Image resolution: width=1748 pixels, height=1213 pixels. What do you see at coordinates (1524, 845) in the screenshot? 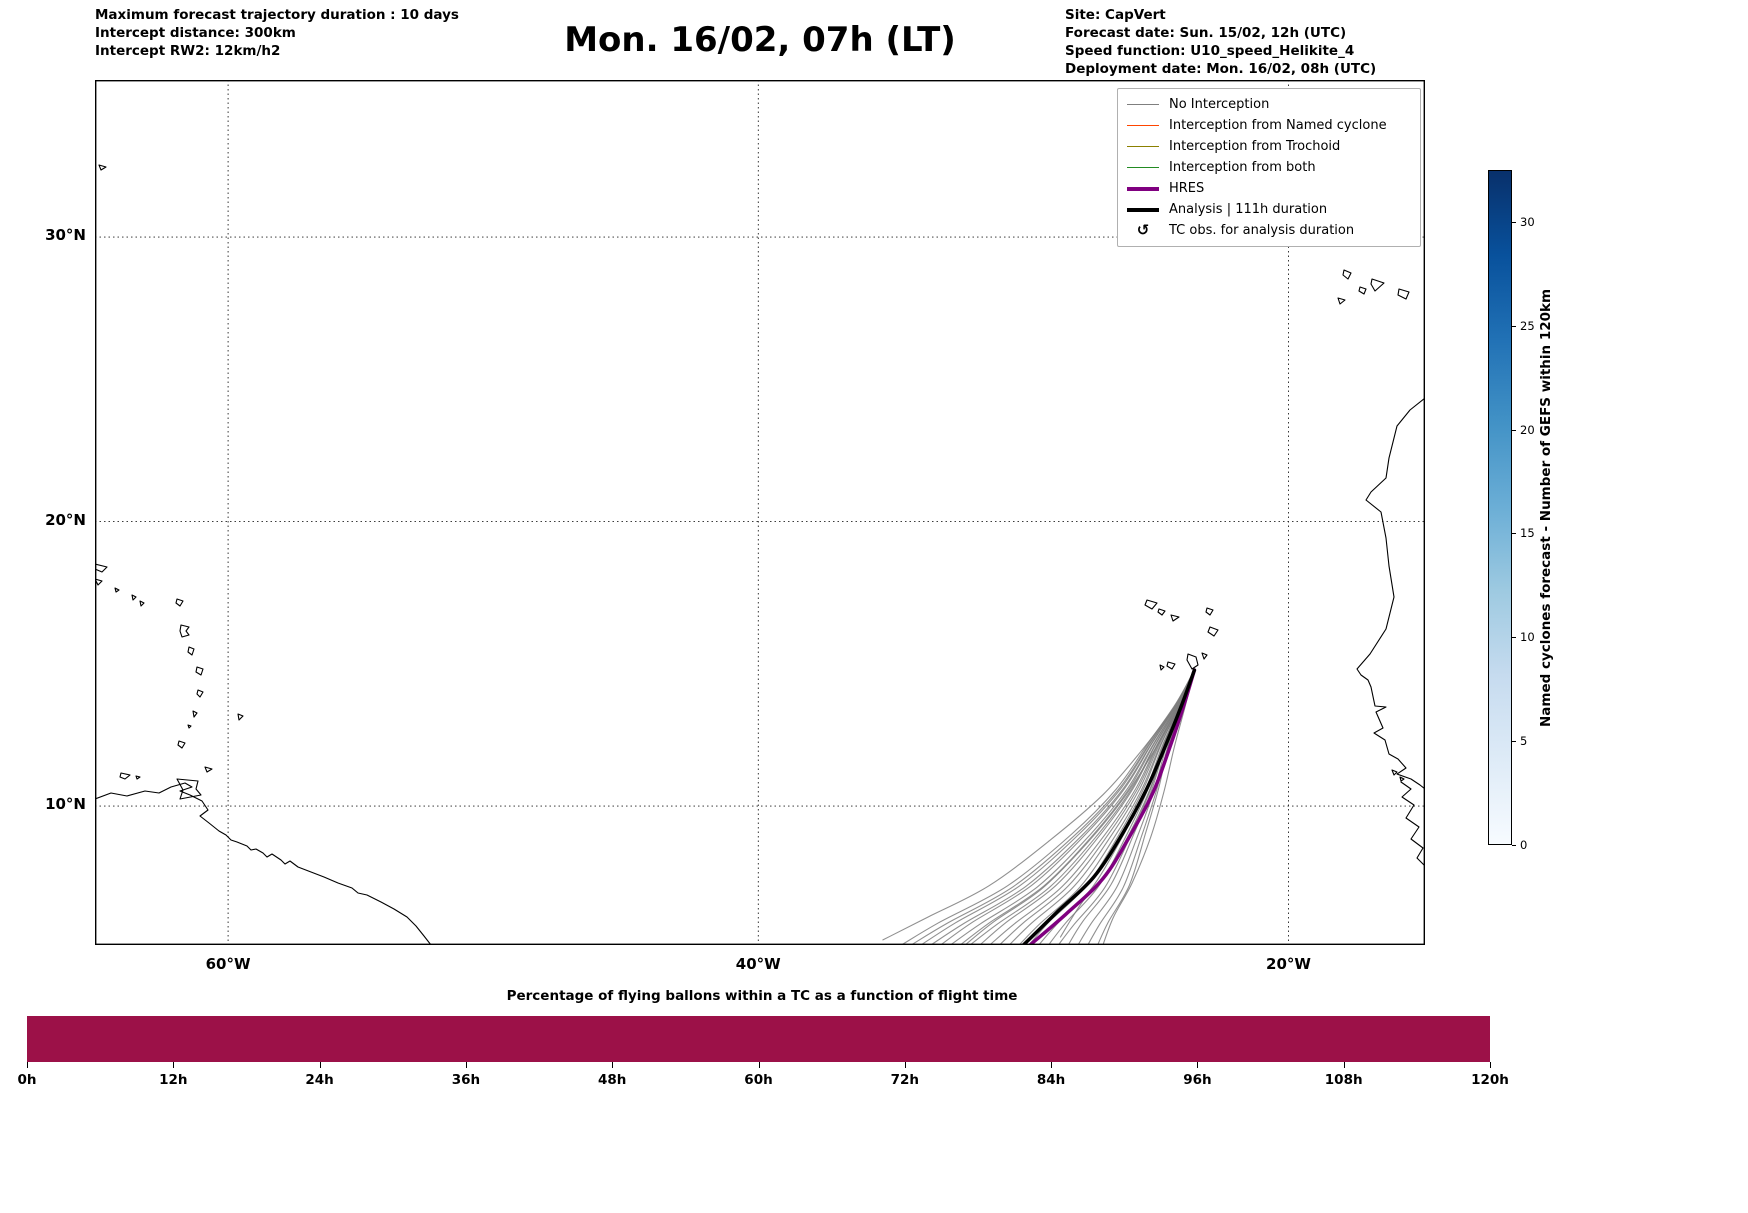
I see `colorbar-tick-label: 0` at bounding box center [1524, 845].